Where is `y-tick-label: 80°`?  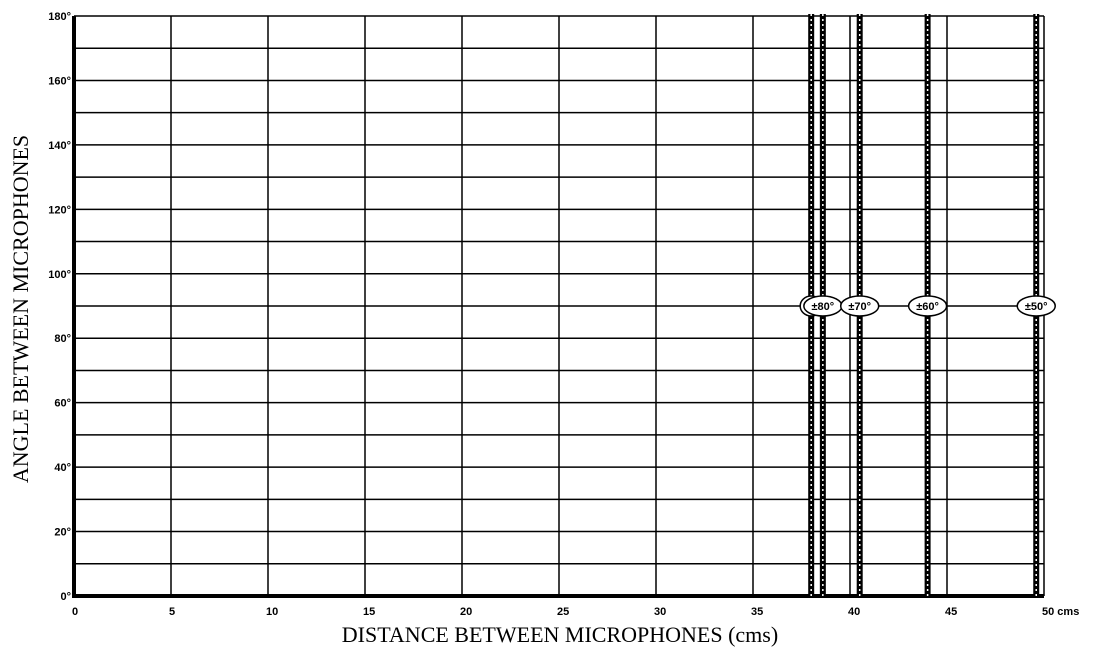
y-tick-label: 80° is located at coordinates (62, 339).